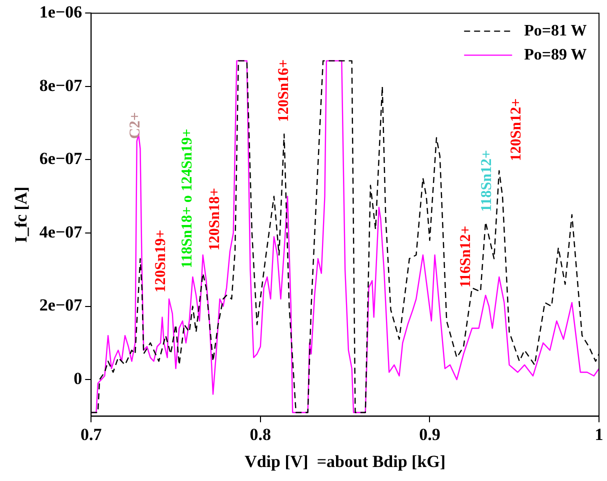 This screenshot has width=607, height=481. Describe the element at coordinates (61, 158) in the screenshot. I see `y-tick-label: 6e−07` at that location.